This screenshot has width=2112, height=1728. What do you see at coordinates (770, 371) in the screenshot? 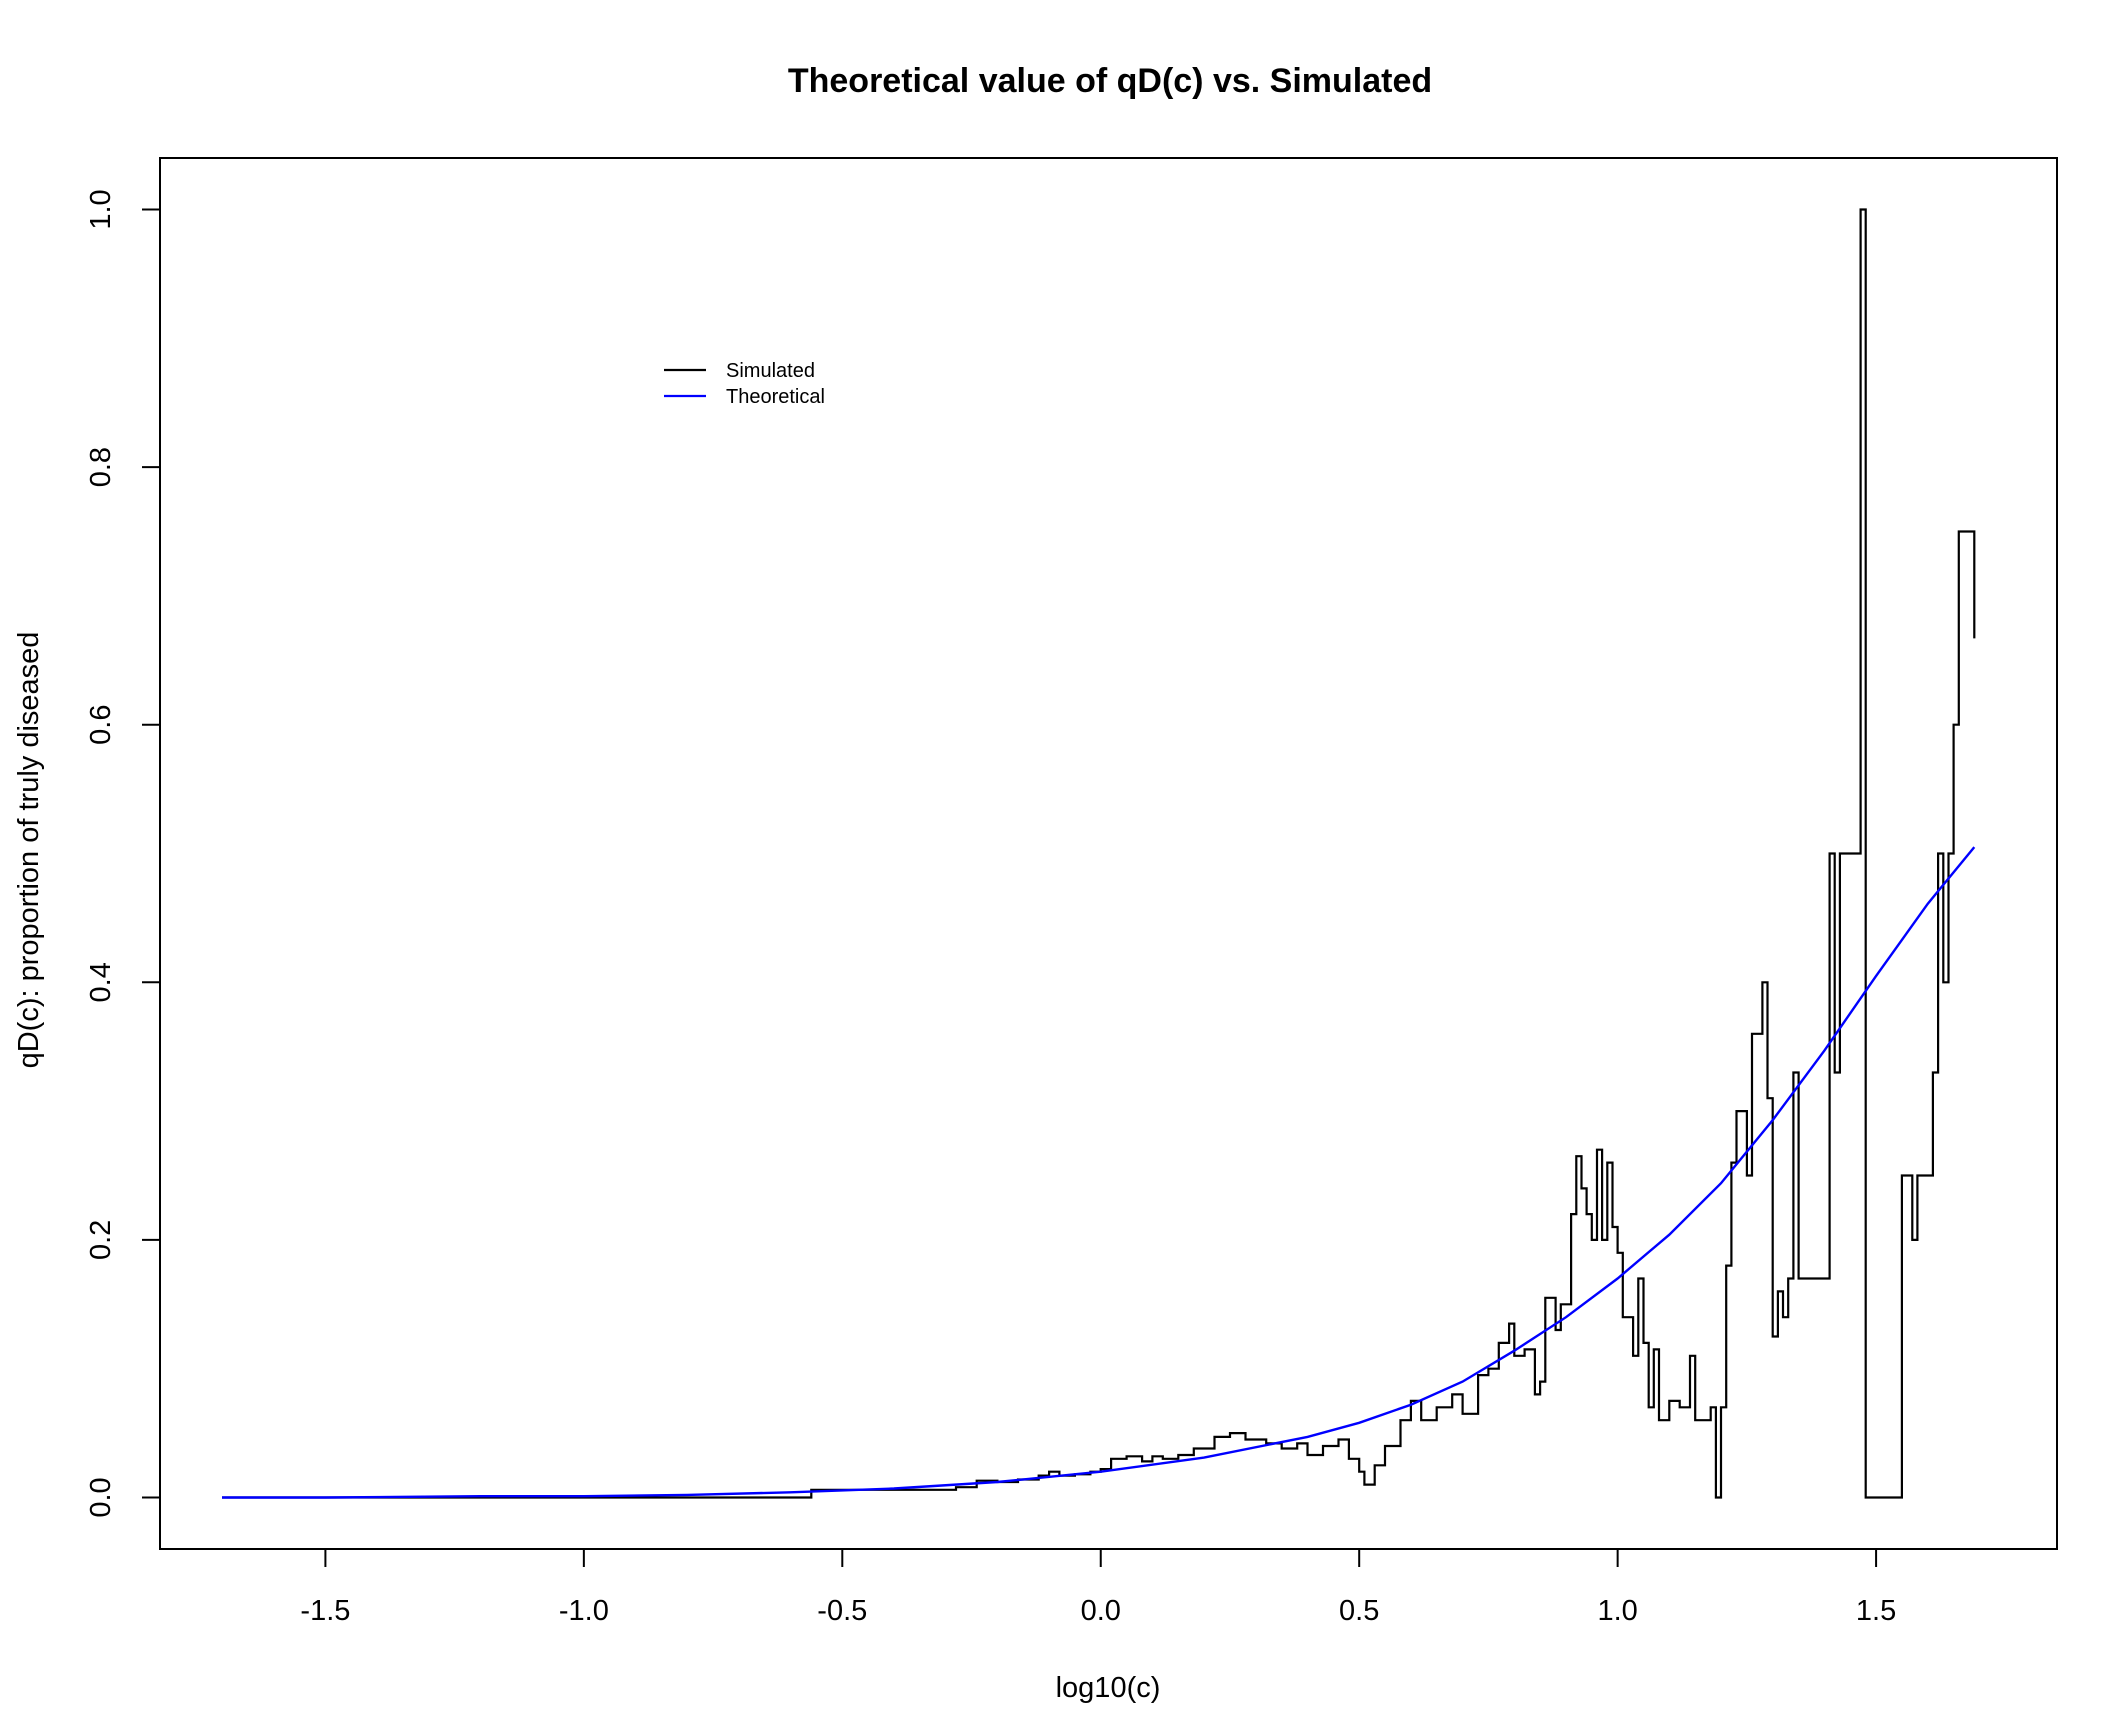
I see `legend-label-simulated: Simulated` at bounding box center [770, 371].